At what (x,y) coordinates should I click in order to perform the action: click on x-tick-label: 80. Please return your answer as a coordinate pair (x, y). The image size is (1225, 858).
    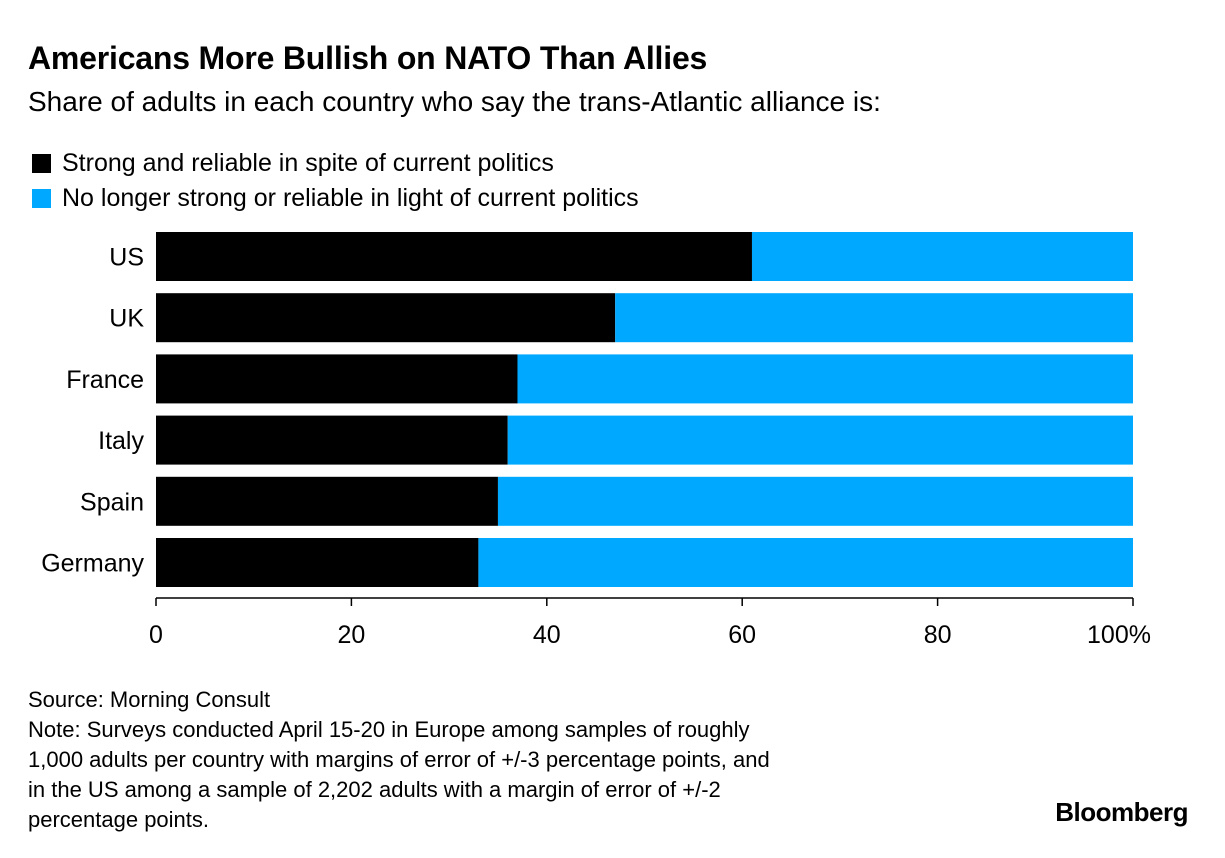
    Looking at the image, I should click on (938, 635).